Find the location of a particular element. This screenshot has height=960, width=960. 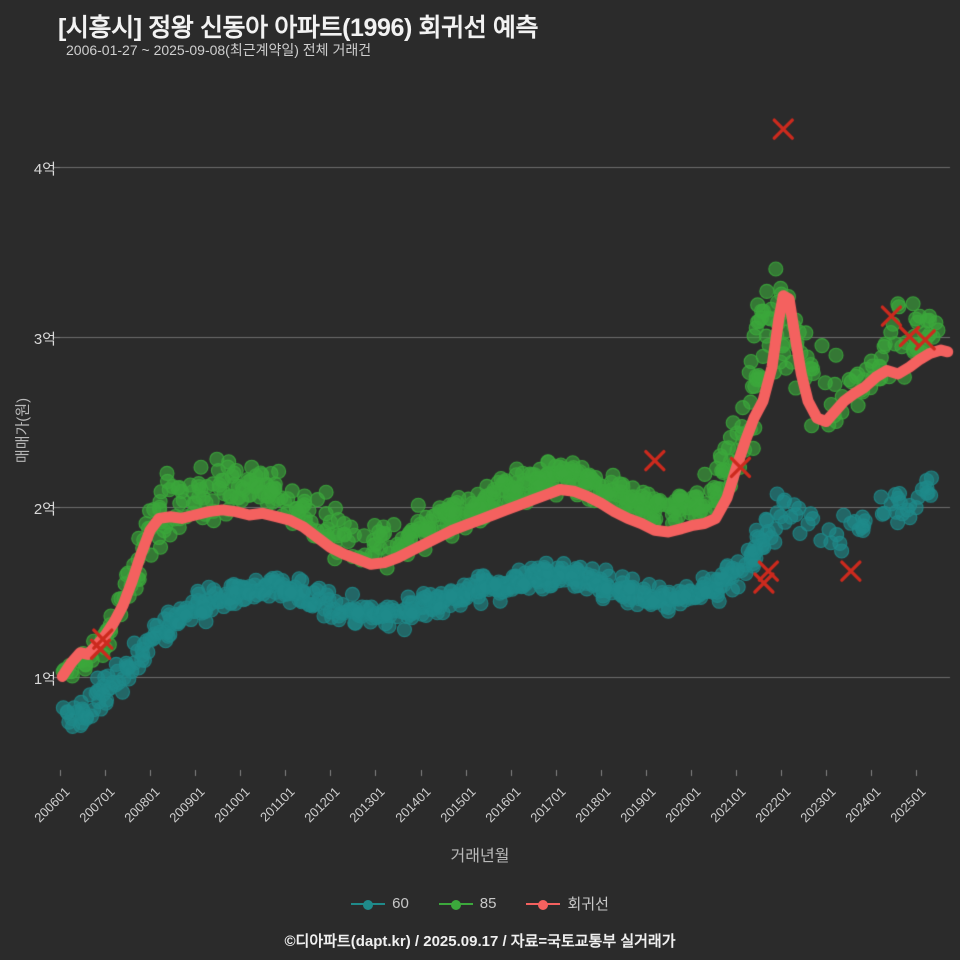

legend-label: 85 is located at coordinates (488, 903).